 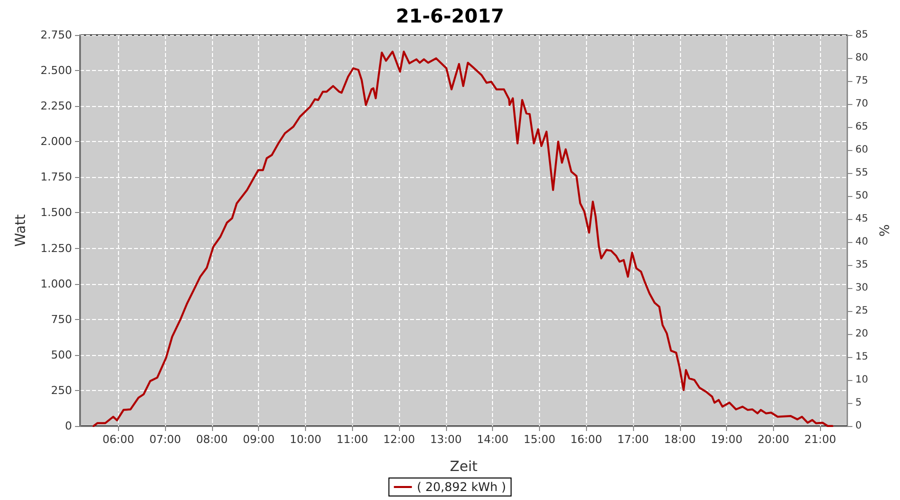 I want to click on y-tick-label: 750, so click(x=61, y=319).